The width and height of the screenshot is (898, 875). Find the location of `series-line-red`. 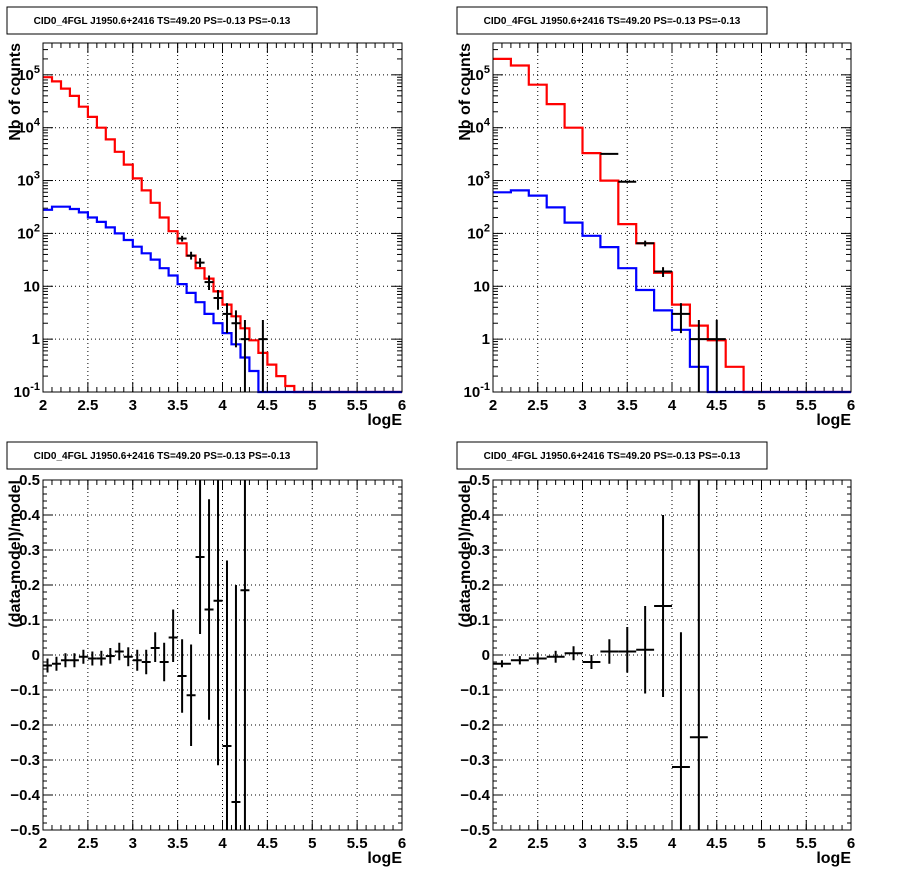

series-line-red is located at coordinates (222, 235).